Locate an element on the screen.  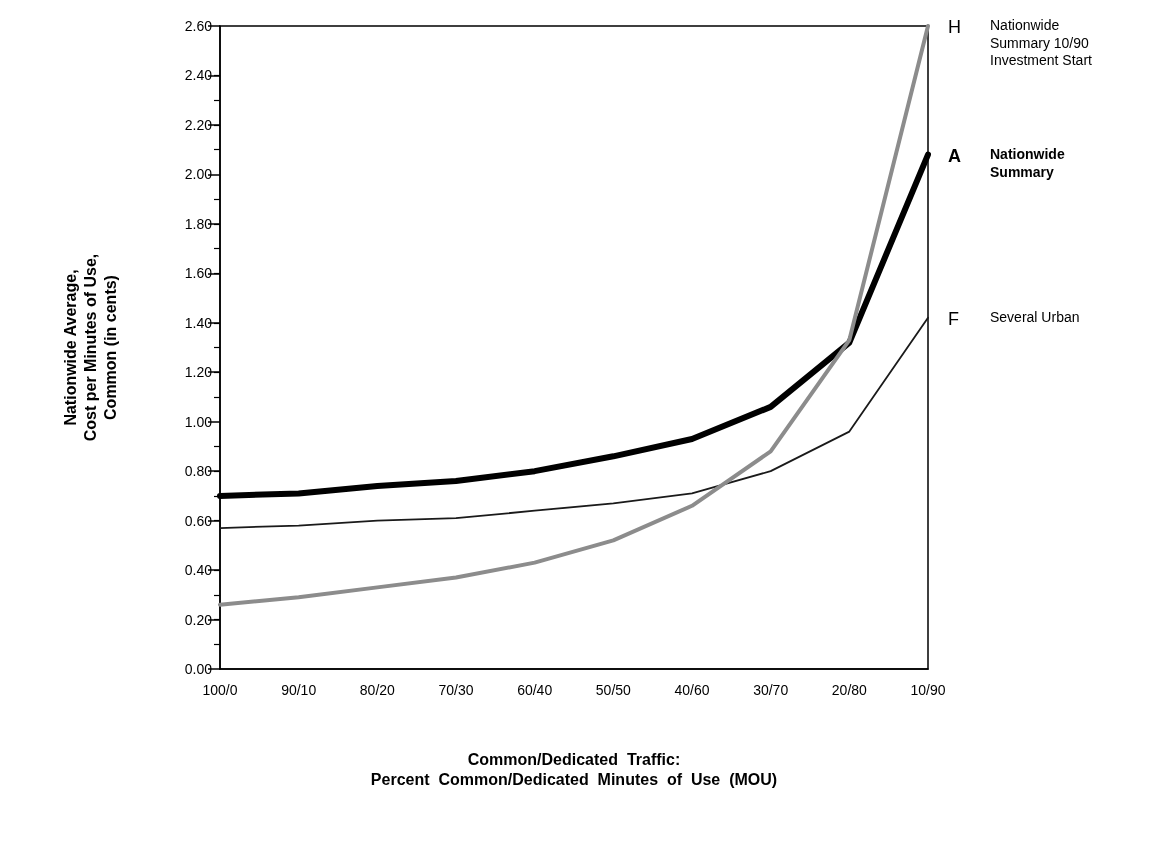
x-tick-label: 90/10 is located at coordinates (299, 690).